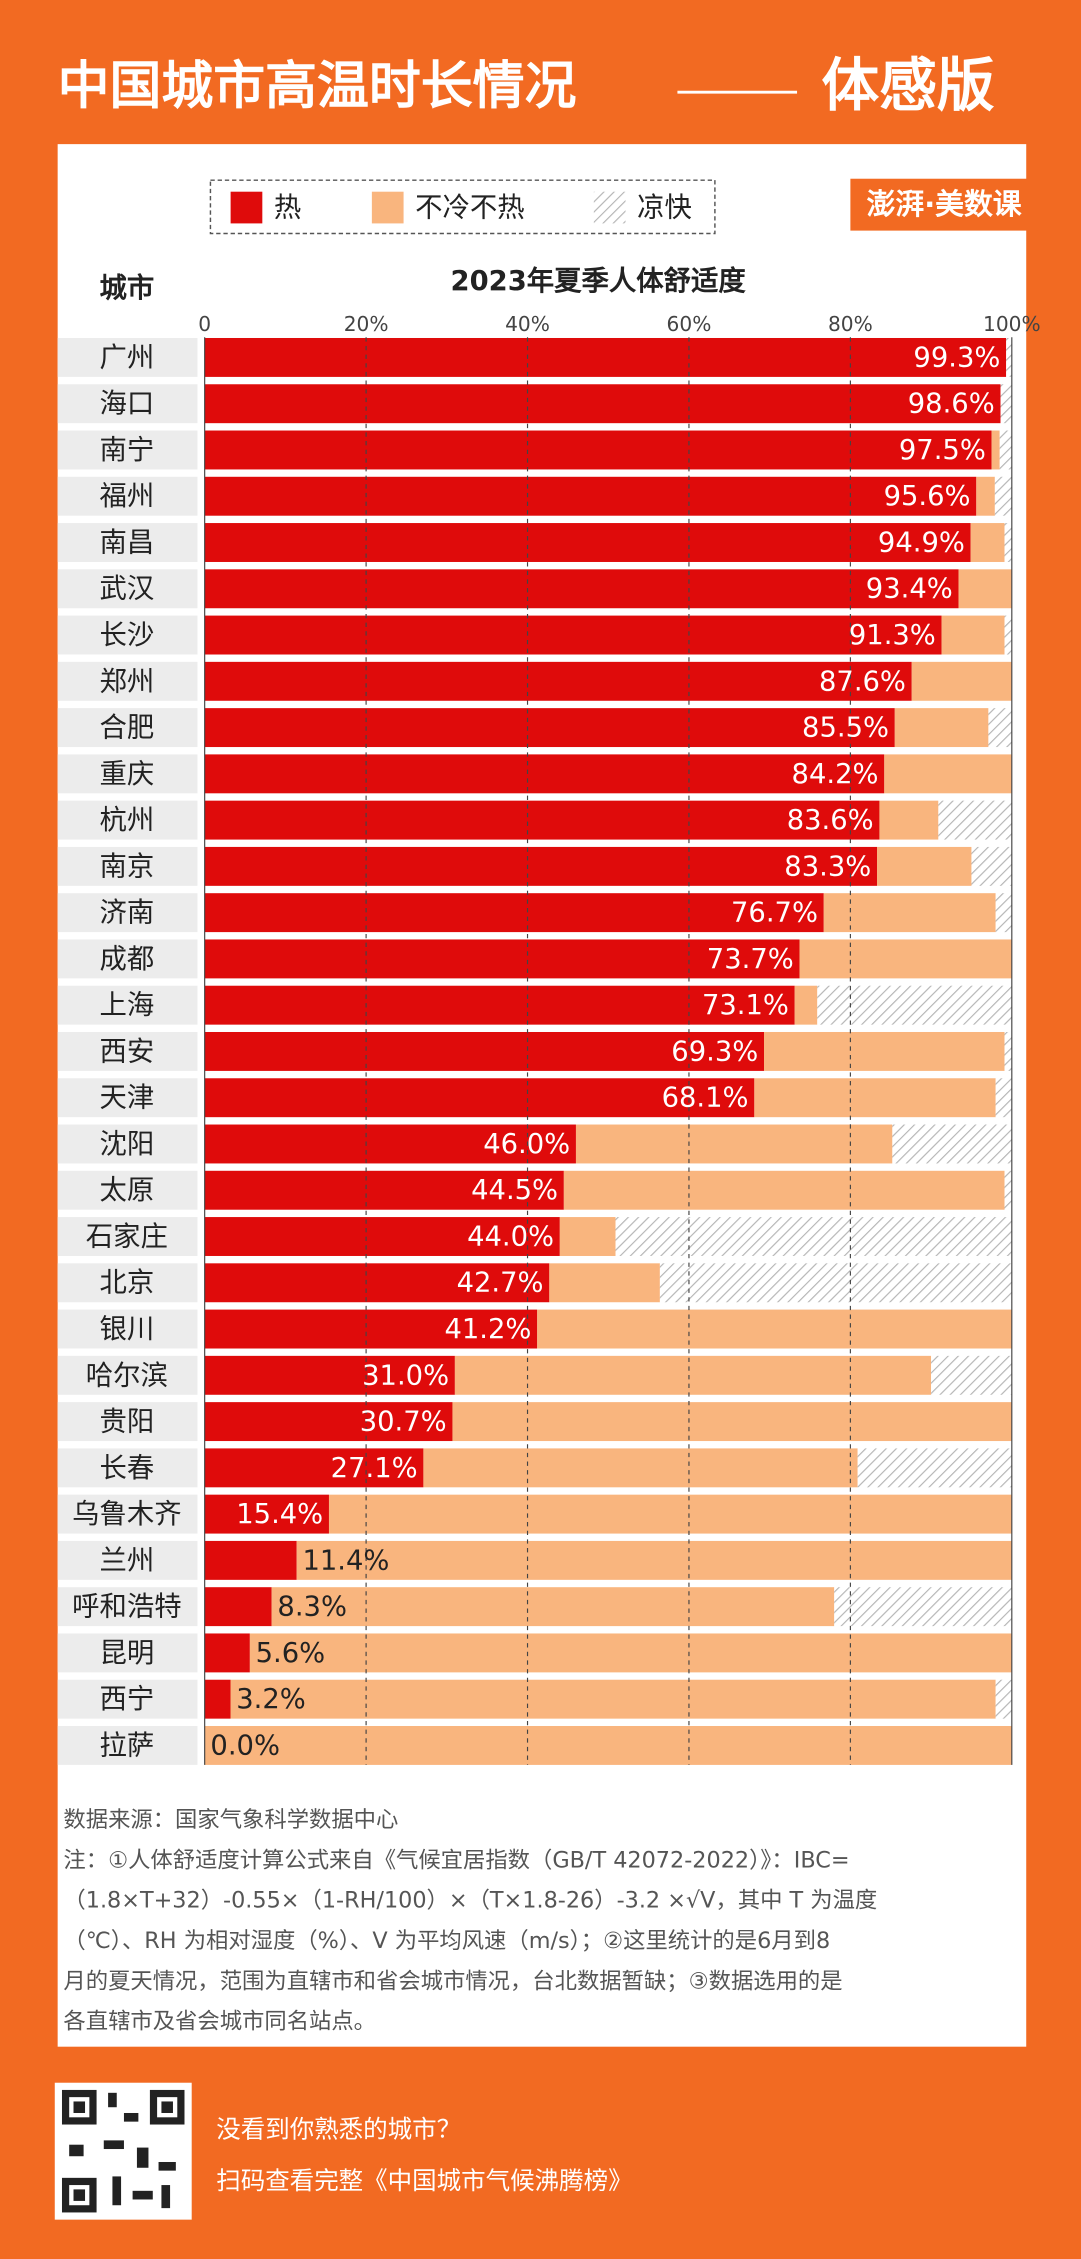 This screenshot has height=2259, width=1081. Describe the element at coordinates (909, 589) in the screenshot. I see `value-label: 93.4%` at that location.